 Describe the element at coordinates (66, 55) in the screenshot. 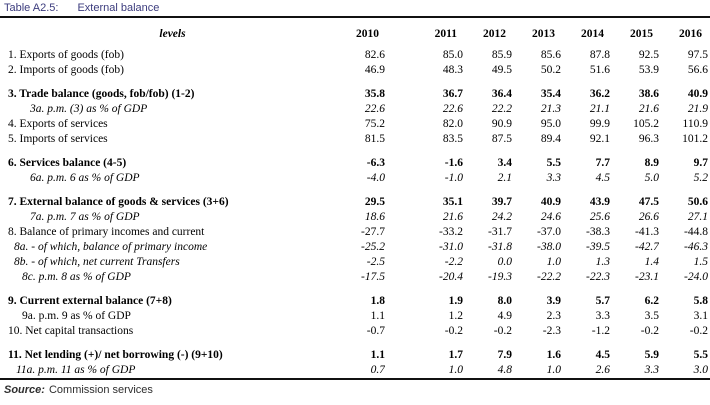

I see `row-label: 1. Exports of goods (fob)` at that location.